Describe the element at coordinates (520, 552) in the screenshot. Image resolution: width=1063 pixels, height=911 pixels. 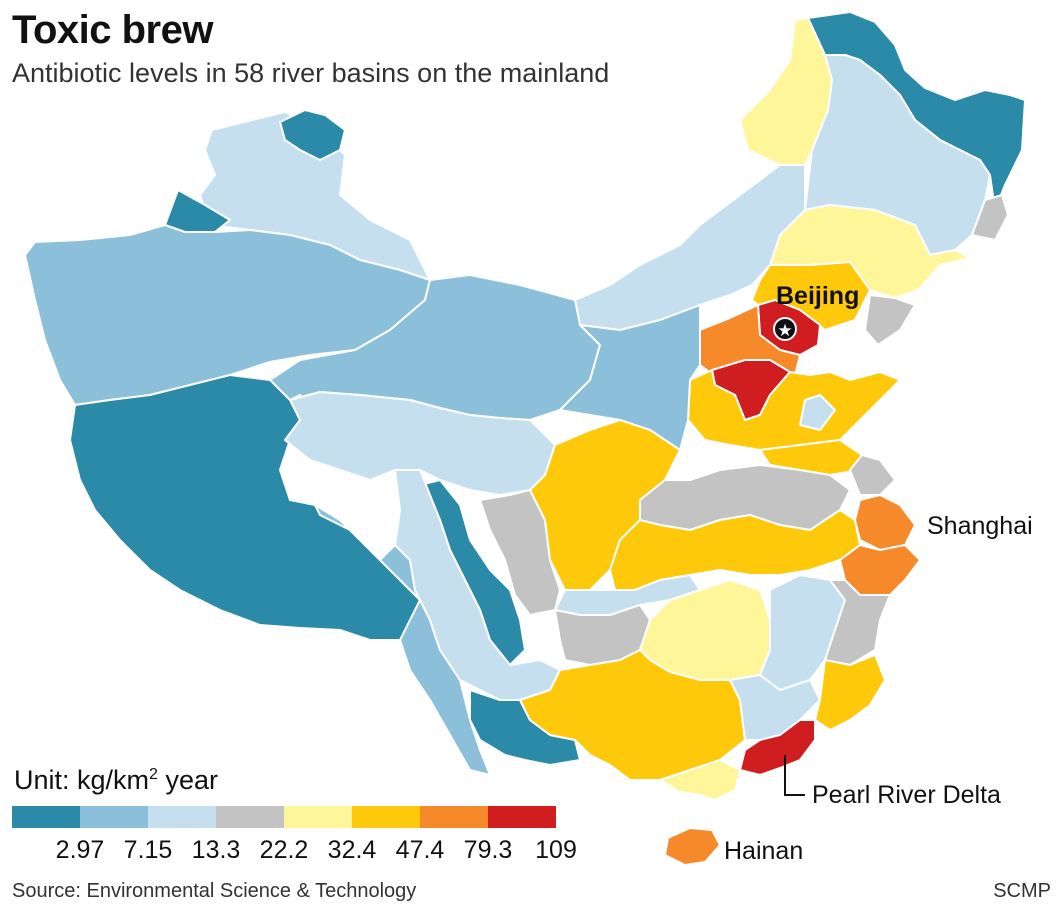
I see `basin-min-river` at that location.